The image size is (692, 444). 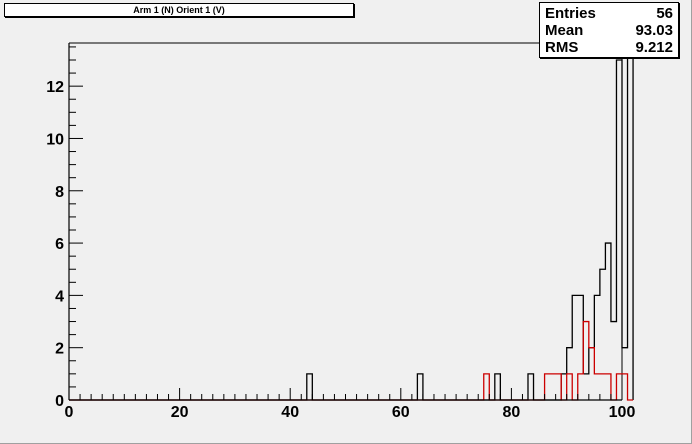 What do you see at coordinates (570, 13) in the screenshot?
I see `stat-label: Entries` at bounding box center [570, 13].